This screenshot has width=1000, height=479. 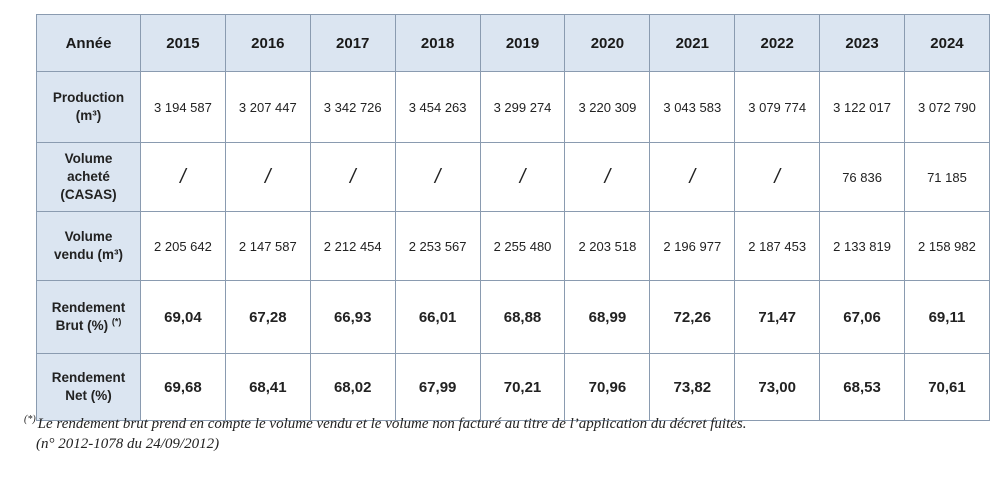 I want to click on table-cell: 3 079 774, so click(x=777, y=107).